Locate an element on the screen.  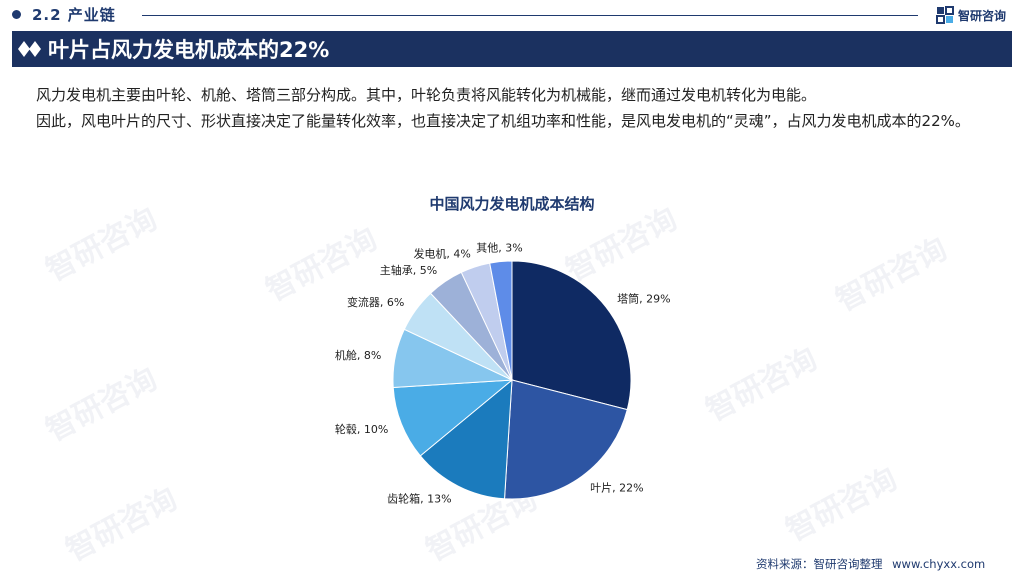
section-header: 2.2 产业链 智研咨询 is located at coordinates (512, 15).